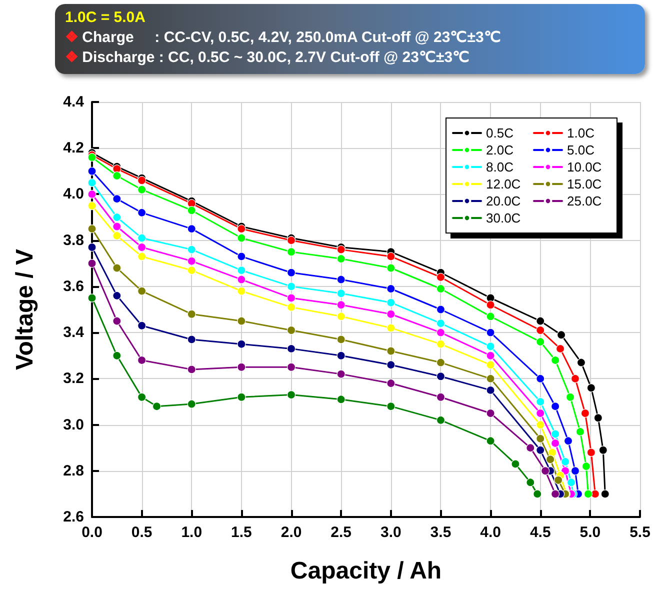 The image size is (655, 594). I want to click on x-axis-title: Capacity / Ah, so click(366, 571).